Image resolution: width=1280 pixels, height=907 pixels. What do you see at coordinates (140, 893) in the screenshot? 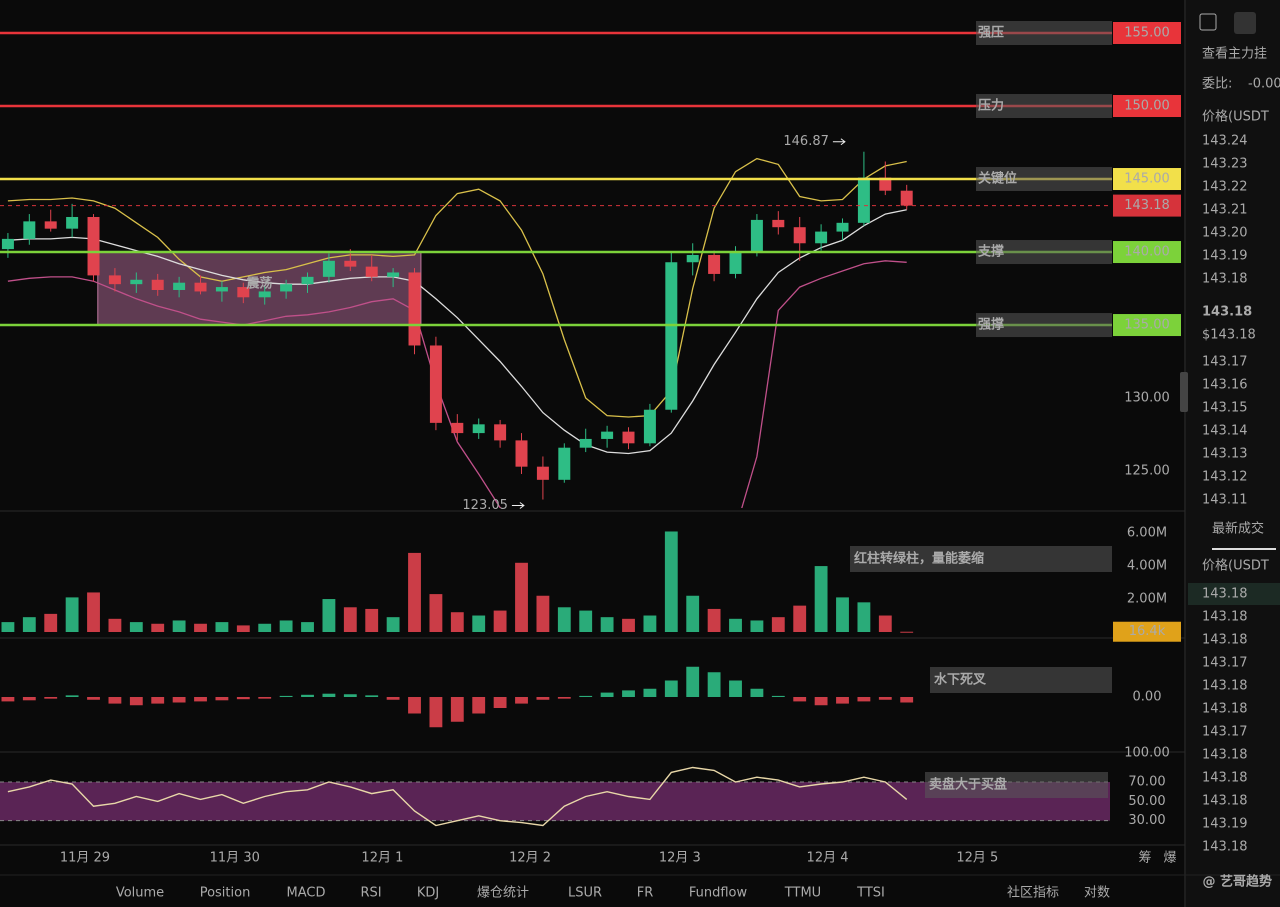
I see `tab: Volume` at bounding box center [140, 893].